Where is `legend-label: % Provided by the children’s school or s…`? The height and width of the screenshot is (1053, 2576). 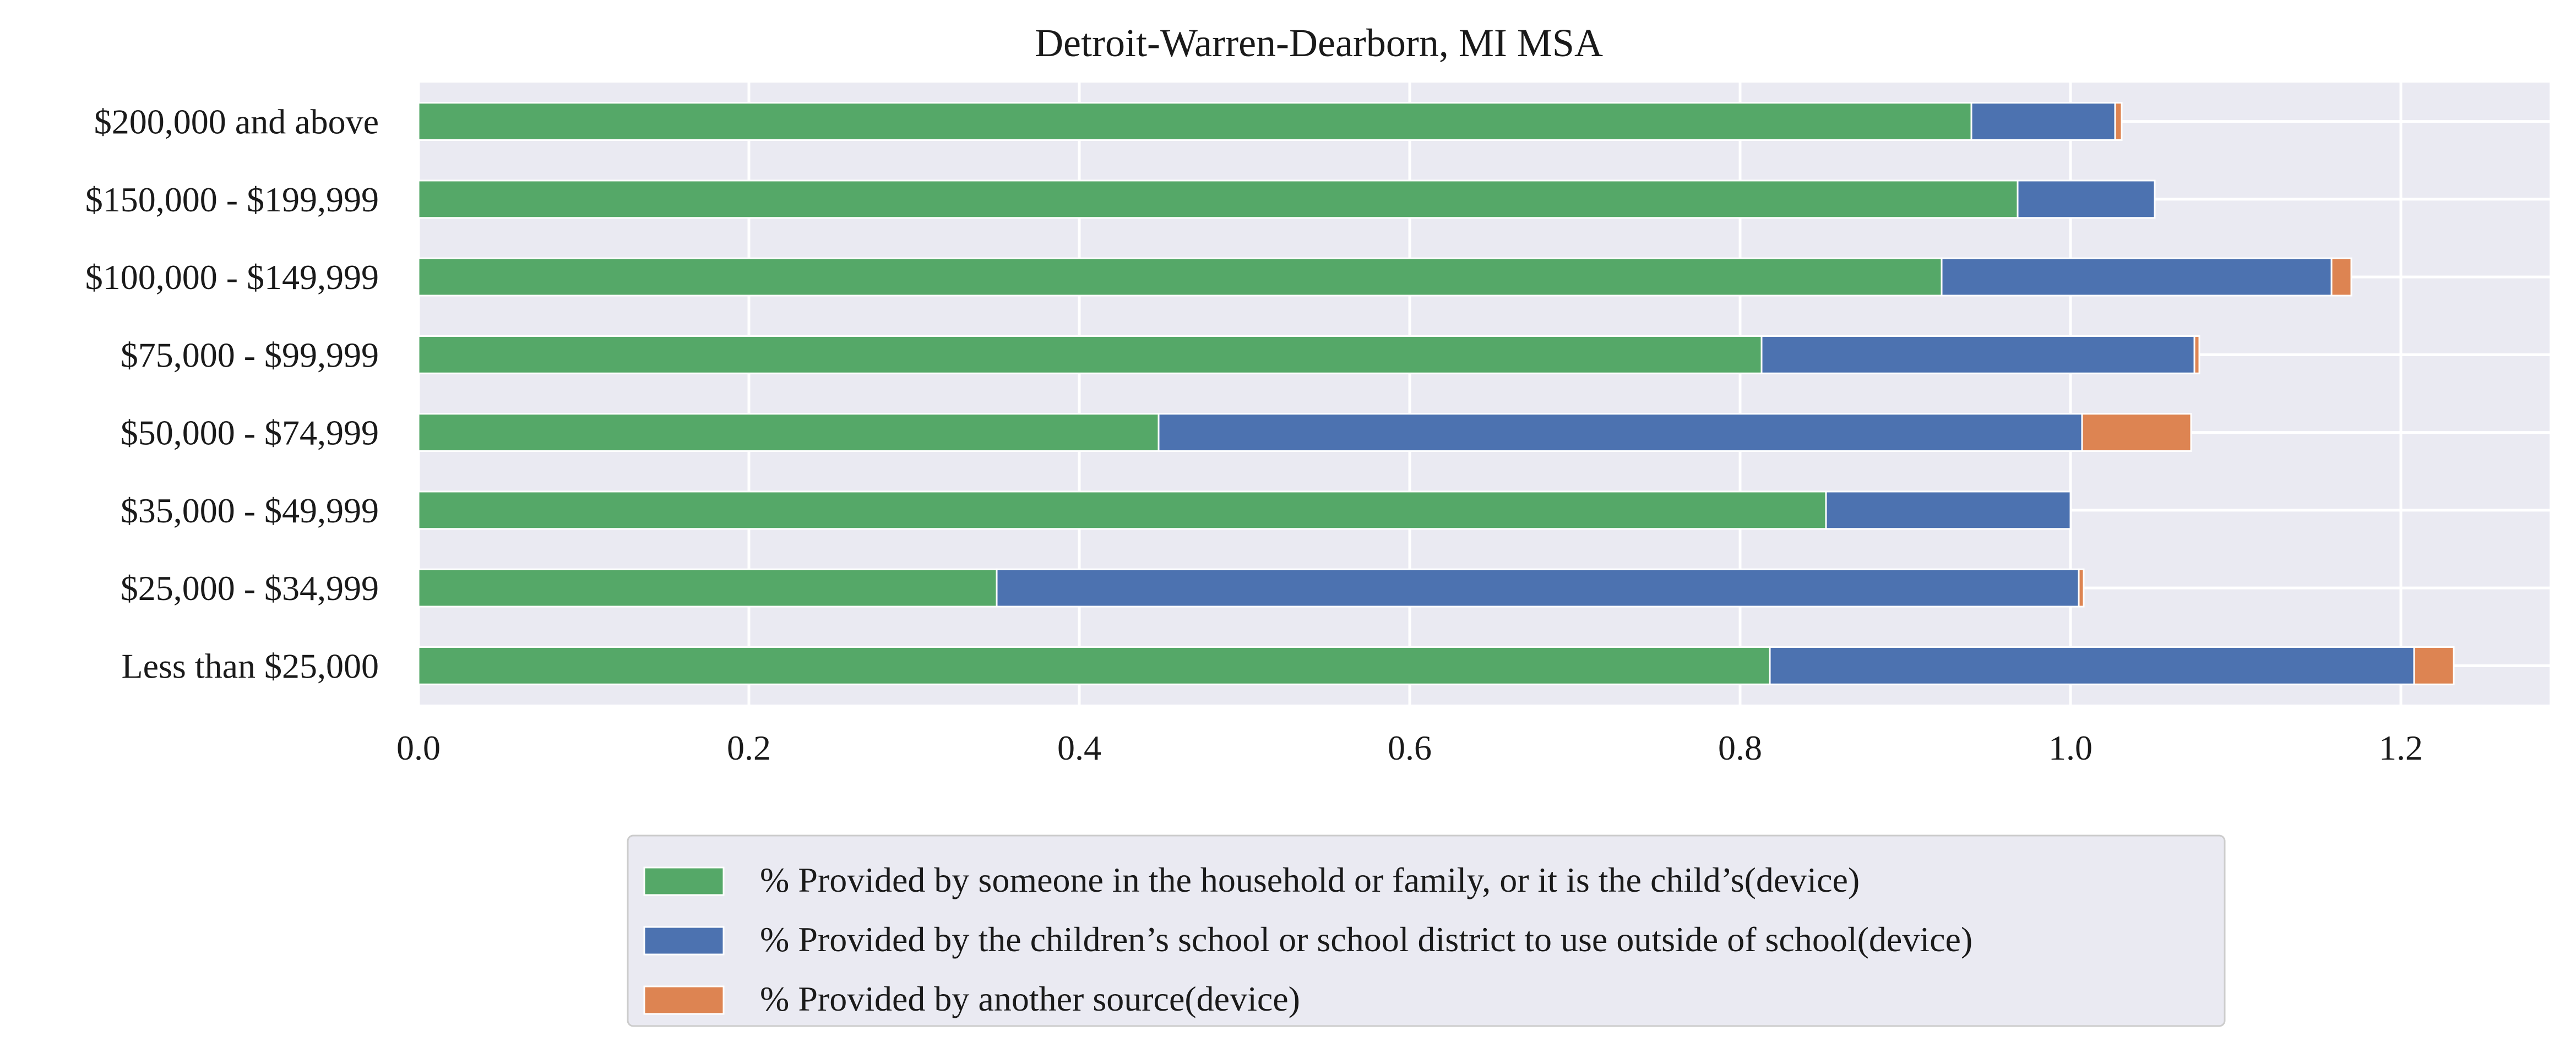
legend-label: % Provided by the children’s school or s… is located at coordinates (1366, 940).